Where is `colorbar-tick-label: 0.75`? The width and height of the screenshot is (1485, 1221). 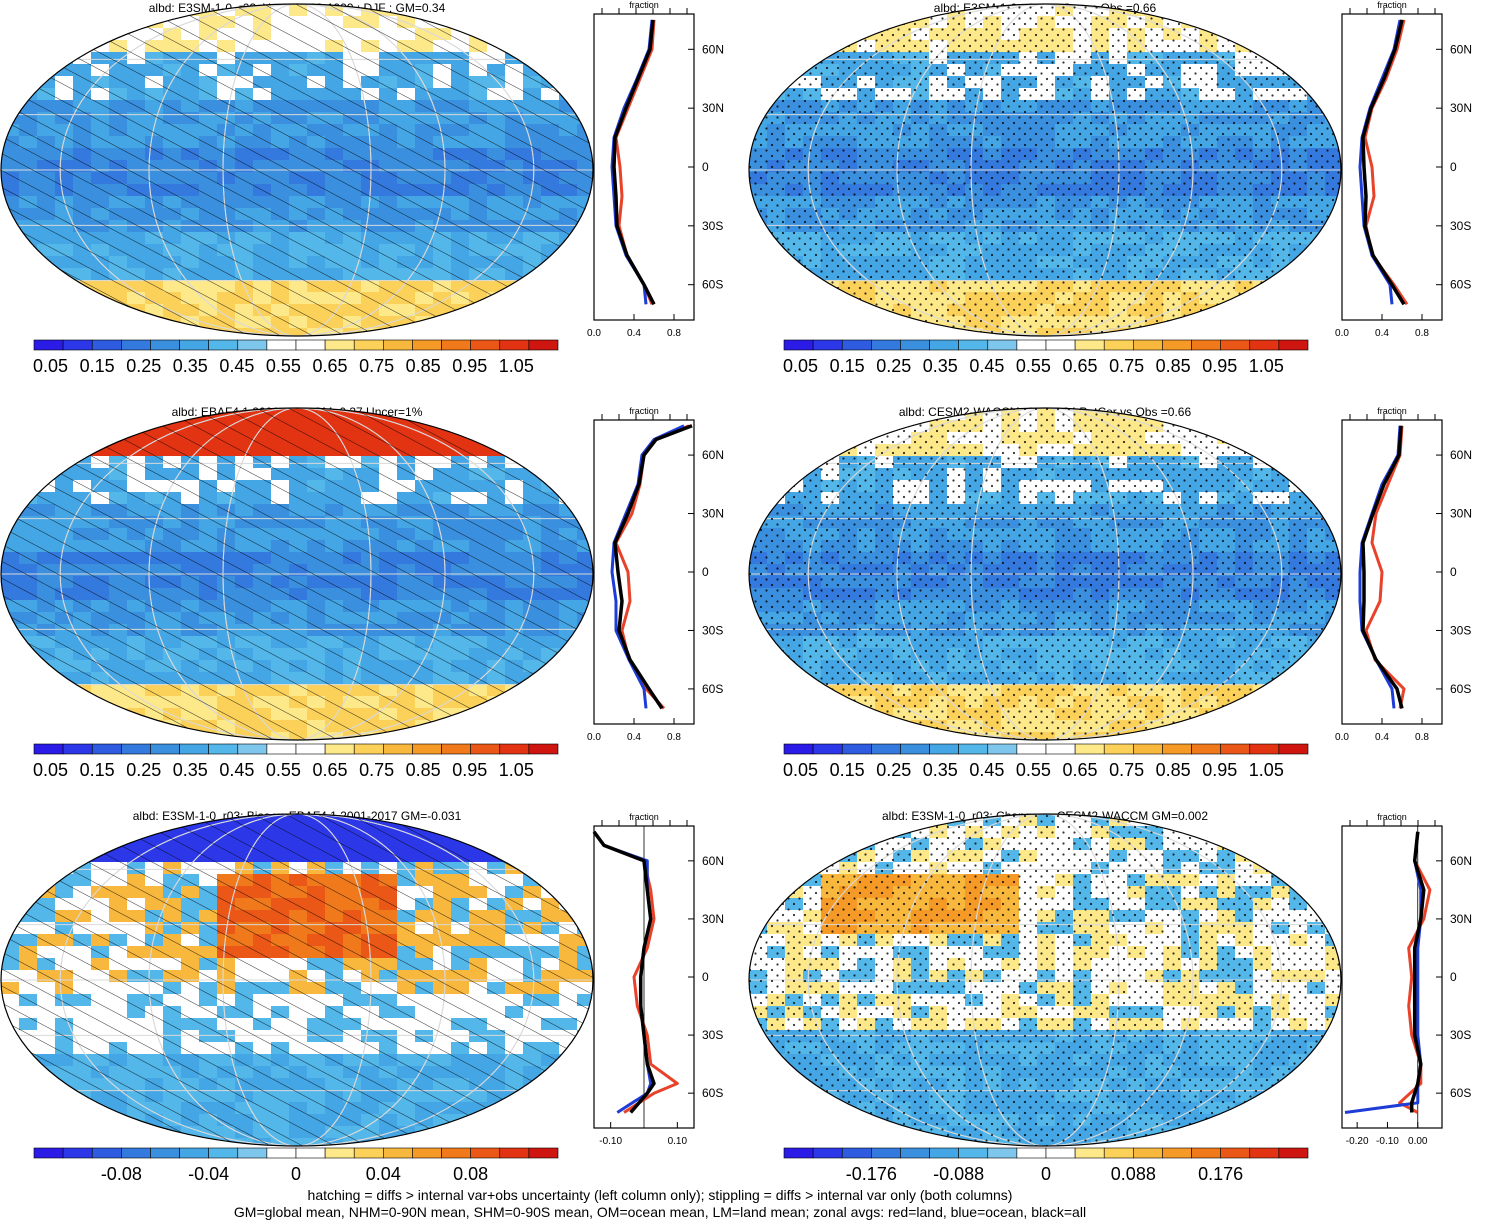
colorbar-tick-label: 0.75 is located at coordinates (1126, 366).